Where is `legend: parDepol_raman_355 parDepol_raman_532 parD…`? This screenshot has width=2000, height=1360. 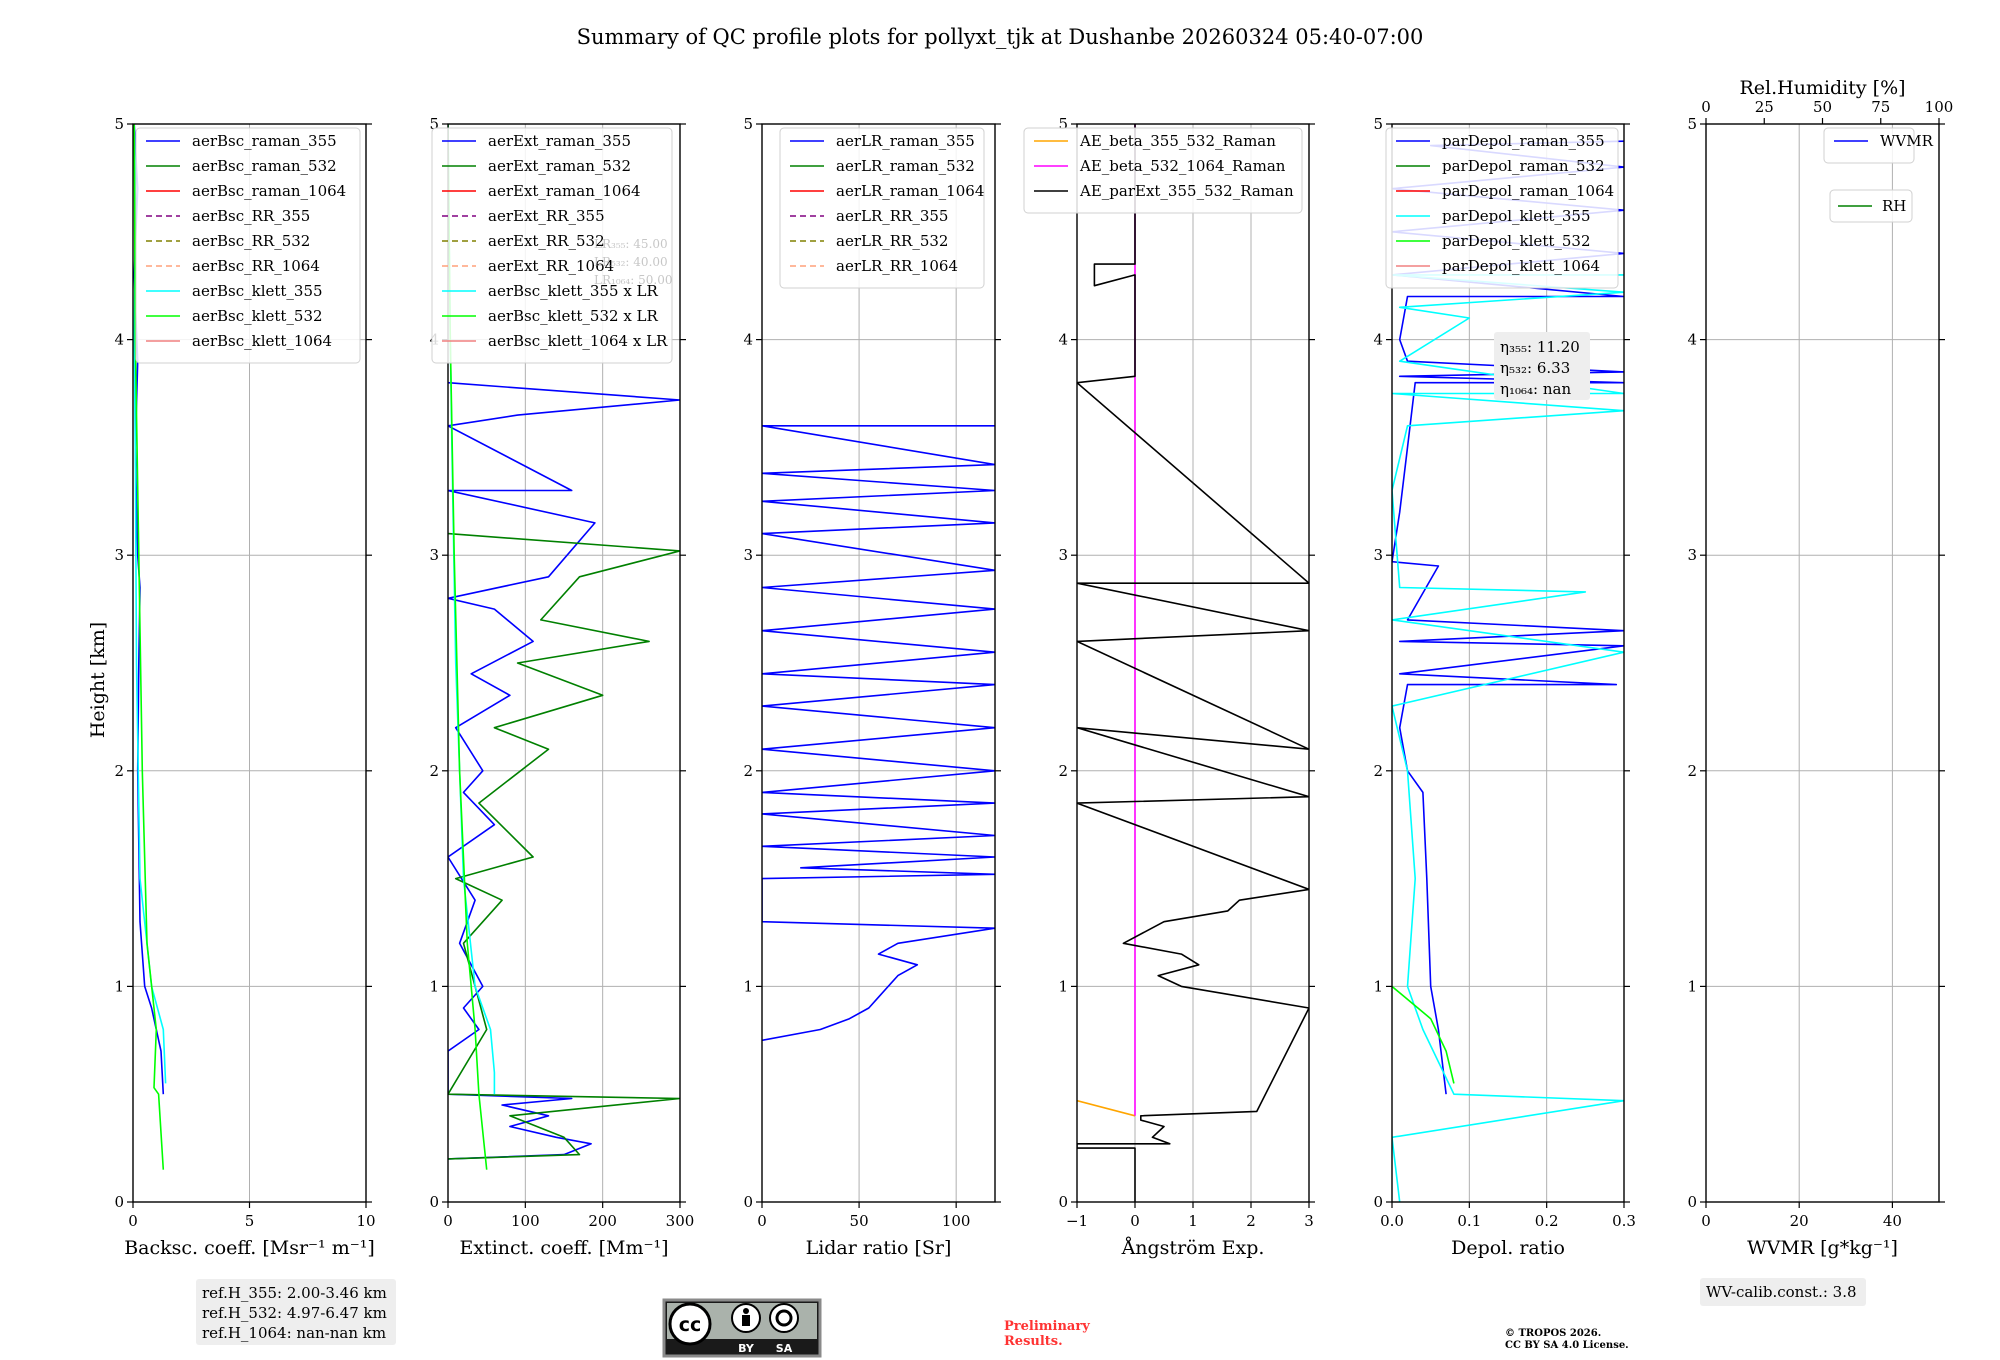
legend: parDepol_raman_355 parDepol_raman_532 parD… is located at coordinates (1502, 208).